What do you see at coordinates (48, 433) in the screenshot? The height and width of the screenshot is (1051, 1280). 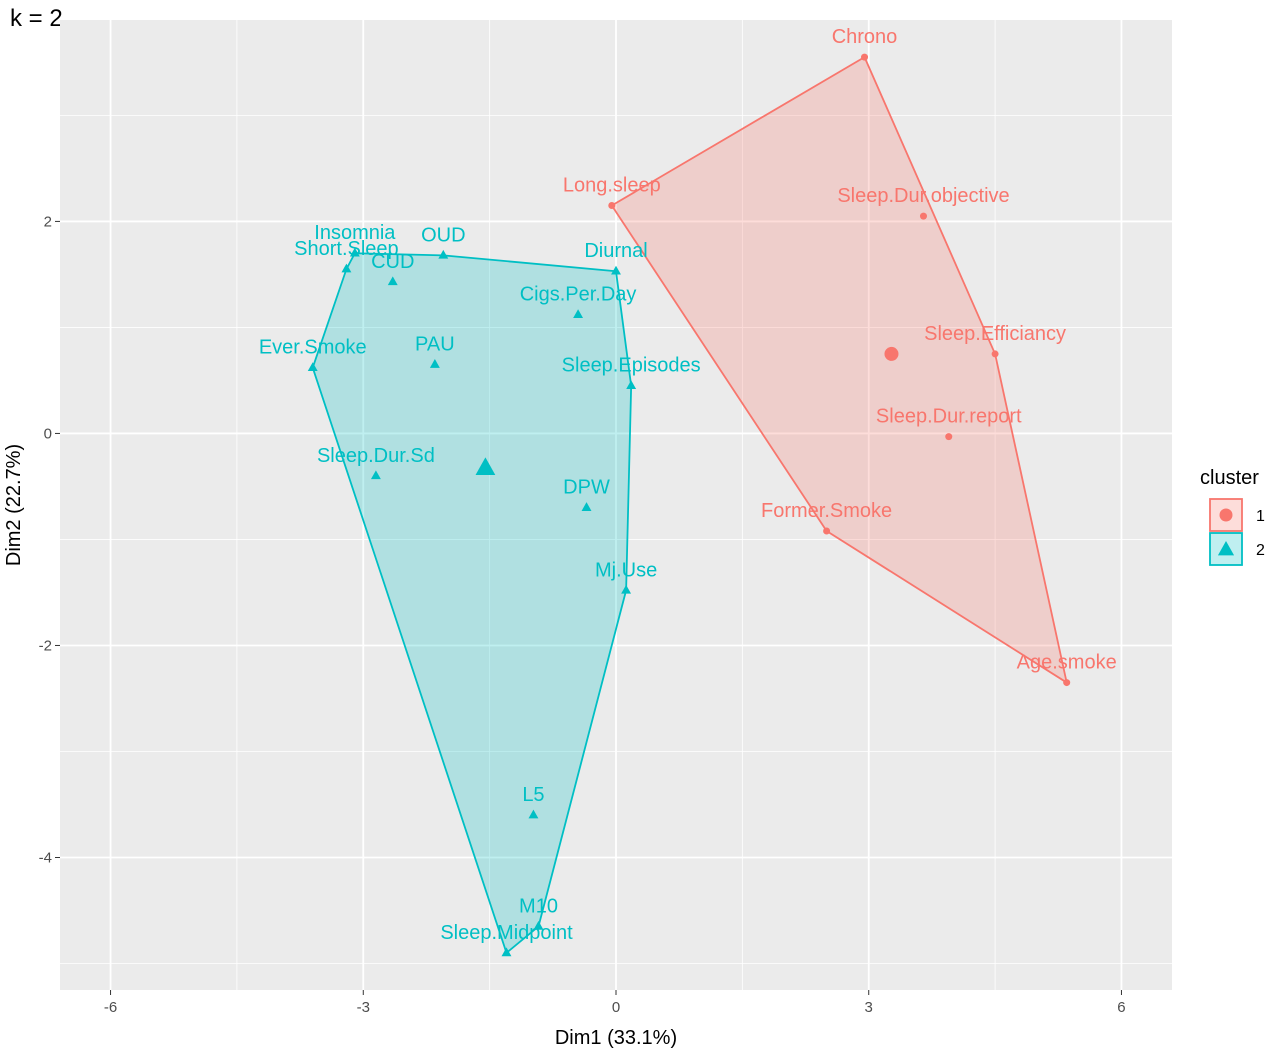 I see `y-tick-label: 0` at bounding box center [48, 433].